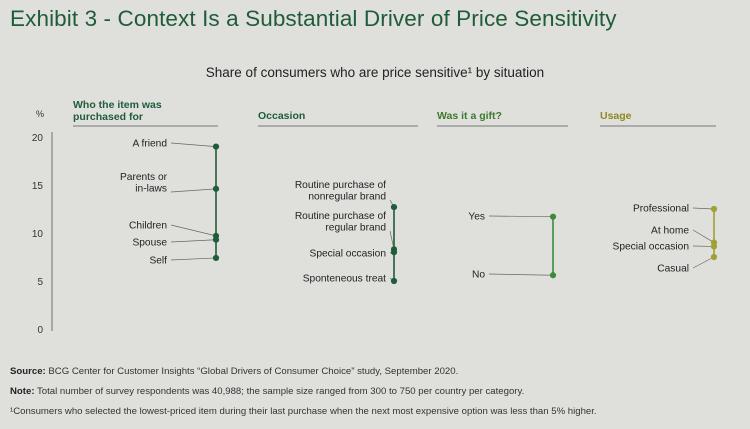  Describe the element at coordinates (281, 116) in the screenshot. I see `group-header-1: Occasion` at that location.